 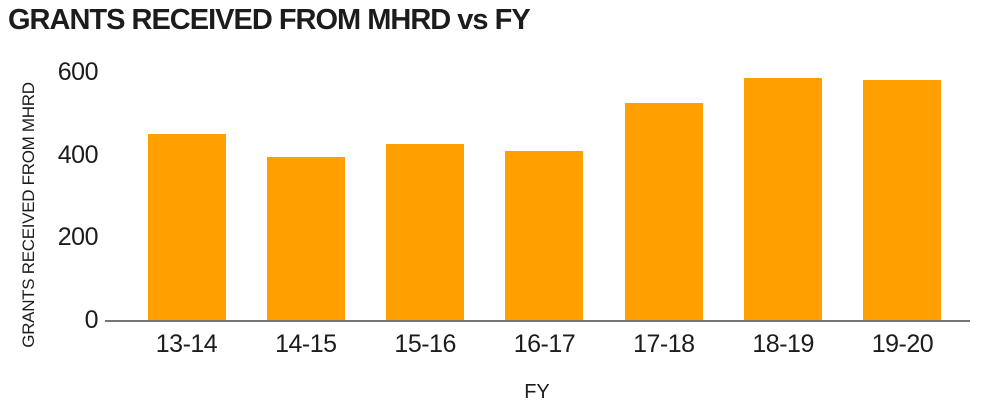 What do you see at coordinates (78, 72) in the screenshot?
I see `y-tick-label: 600` at bounding box center [78, 72].